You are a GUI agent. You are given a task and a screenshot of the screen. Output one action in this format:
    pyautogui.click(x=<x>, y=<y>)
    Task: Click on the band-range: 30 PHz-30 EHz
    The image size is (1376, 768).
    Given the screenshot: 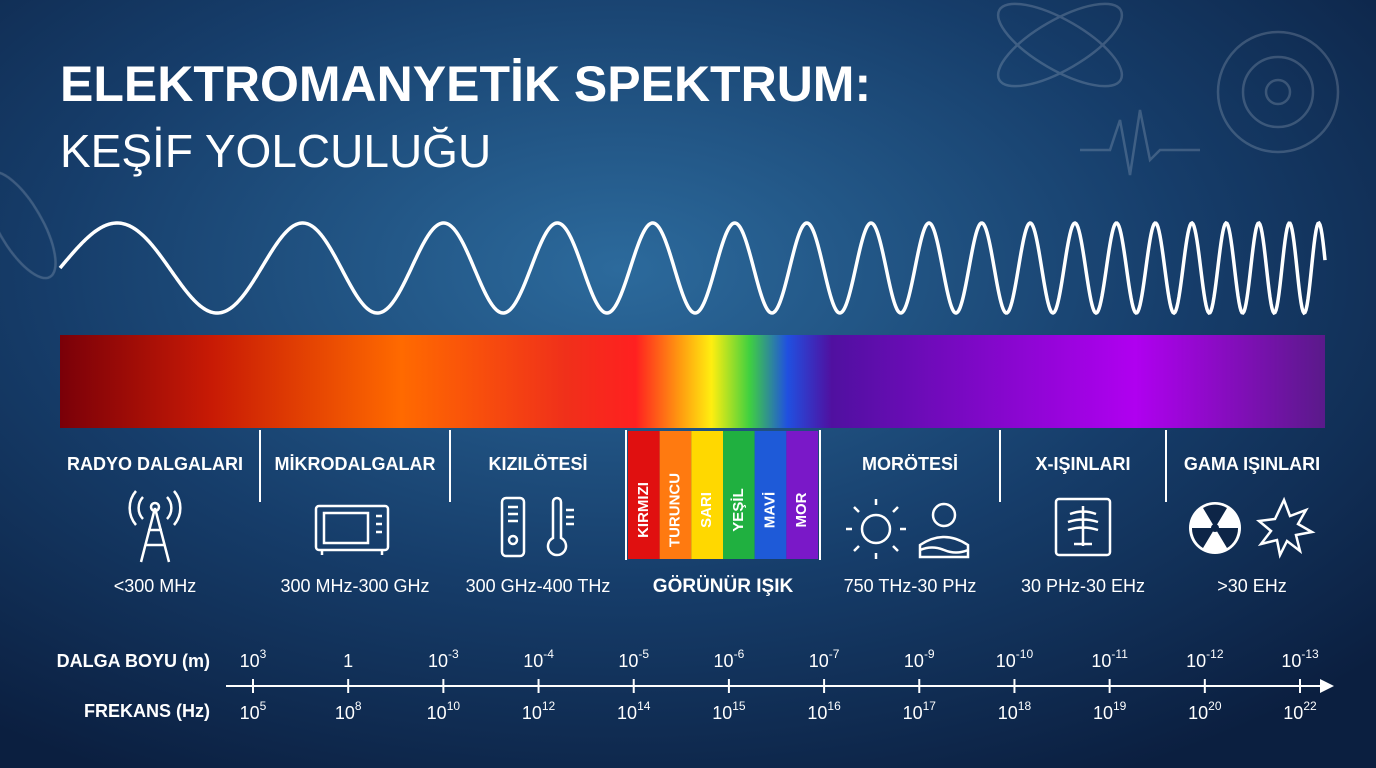 What is the action you would take?
    pyautogui.click(x=1083, y=586)
    